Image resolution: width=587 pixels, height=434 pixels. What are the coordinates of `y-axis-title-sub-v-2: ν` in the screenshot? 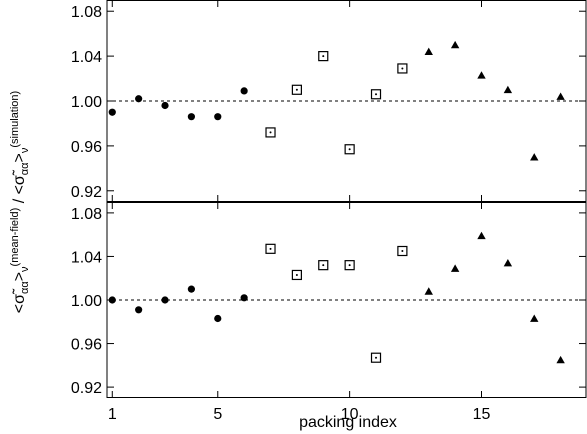 It's located at (25, 150).